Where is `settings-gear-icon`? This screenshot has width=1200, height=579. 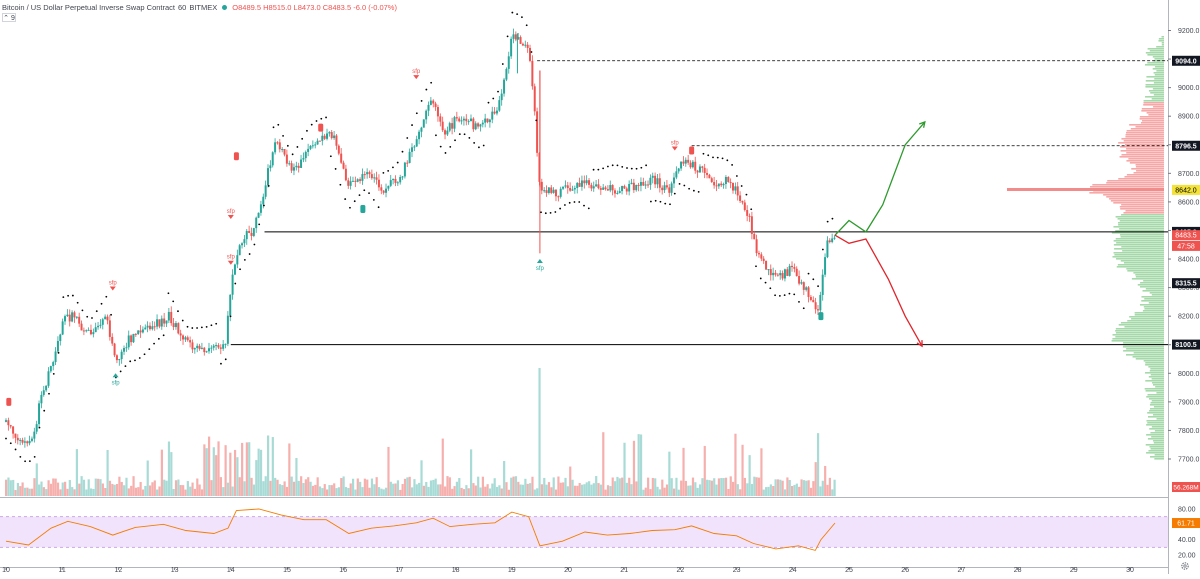 settings-gear-icon is located at coordinates (1185, 566).